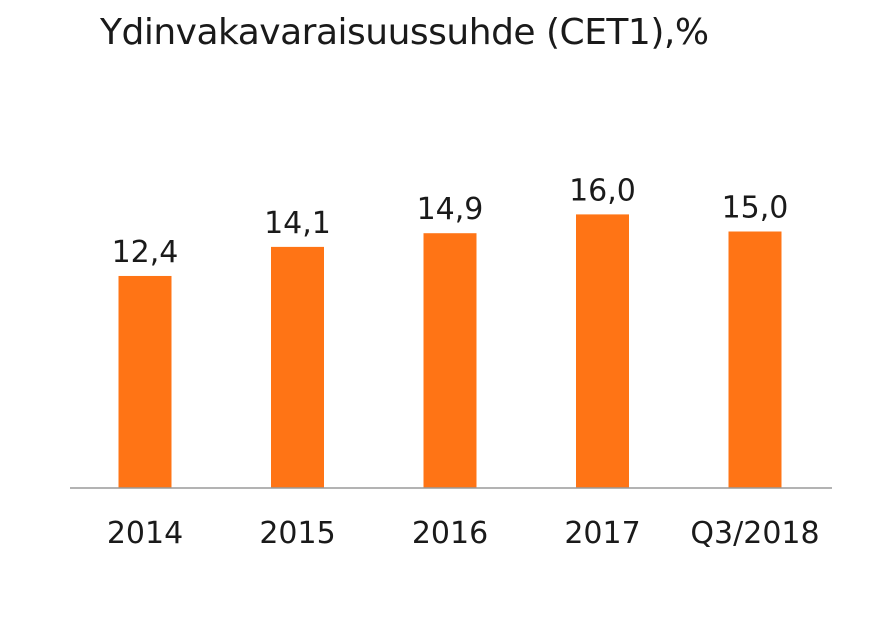 The width and height of the screenshot is (878, 627). Describe the element at coordinates (145, 252) in the screenshot. I see `value-label: 12,4` at that location.